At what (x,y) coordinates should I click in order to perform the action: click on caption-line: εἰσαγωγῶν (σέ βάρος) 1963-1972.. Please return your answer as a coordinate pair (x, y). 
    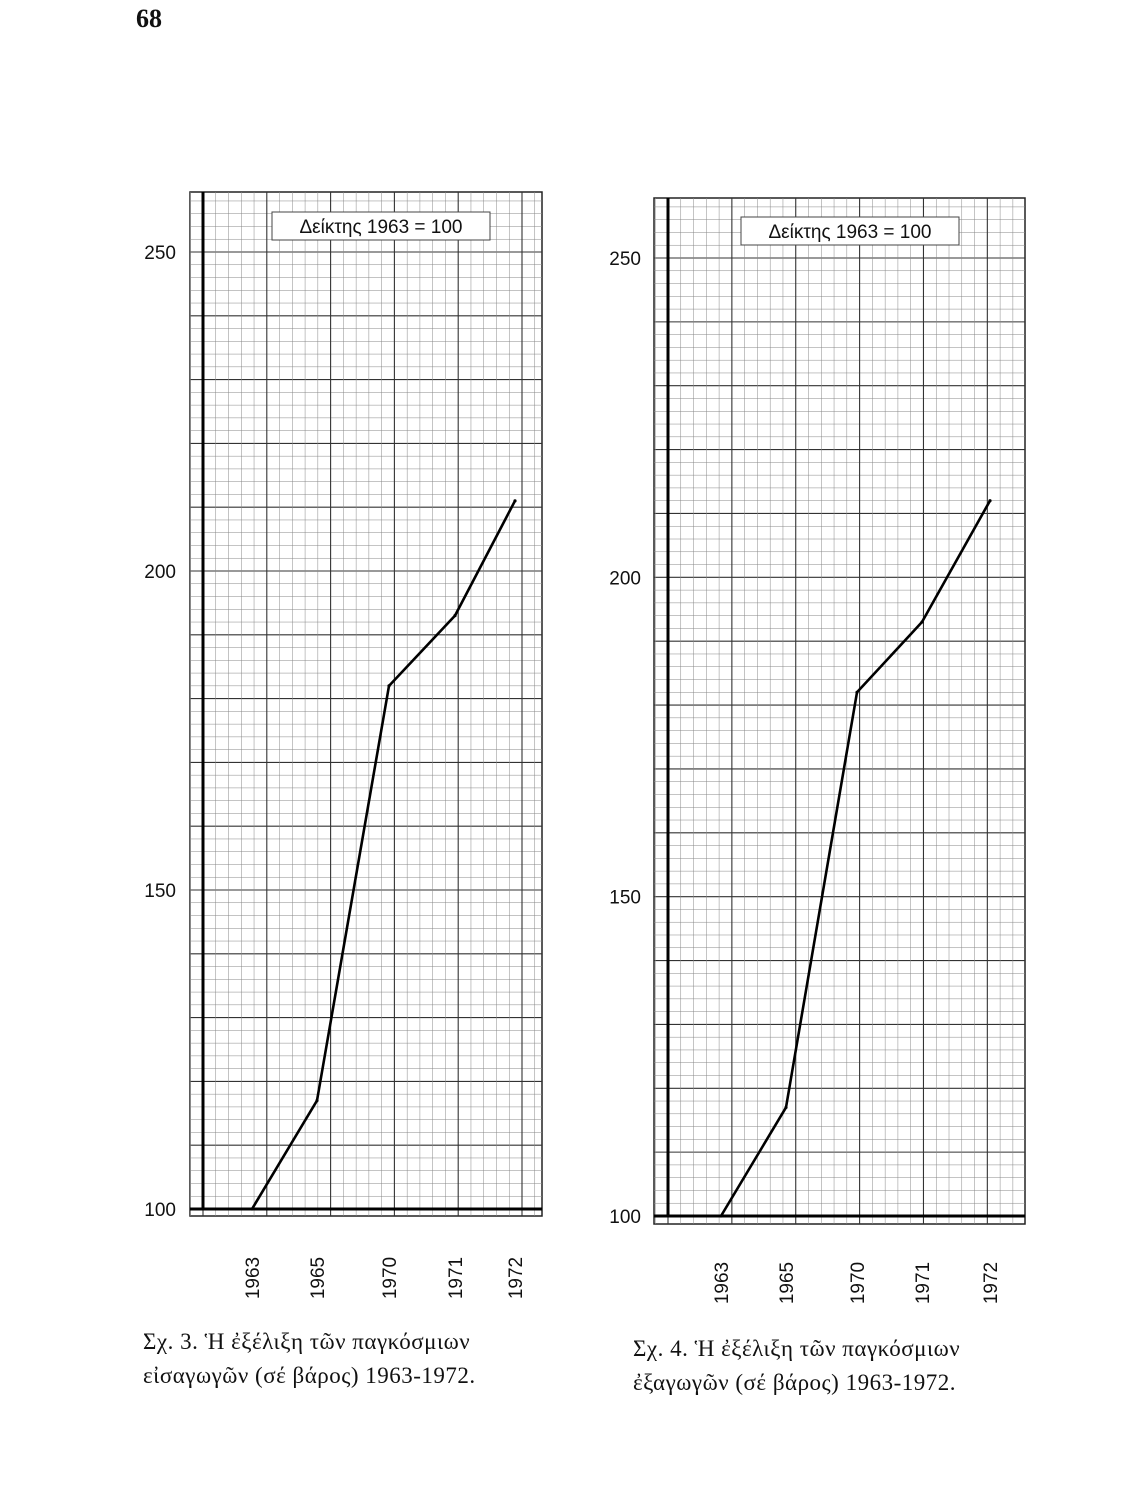
    Looking at the image, I should click on (309, 1375).